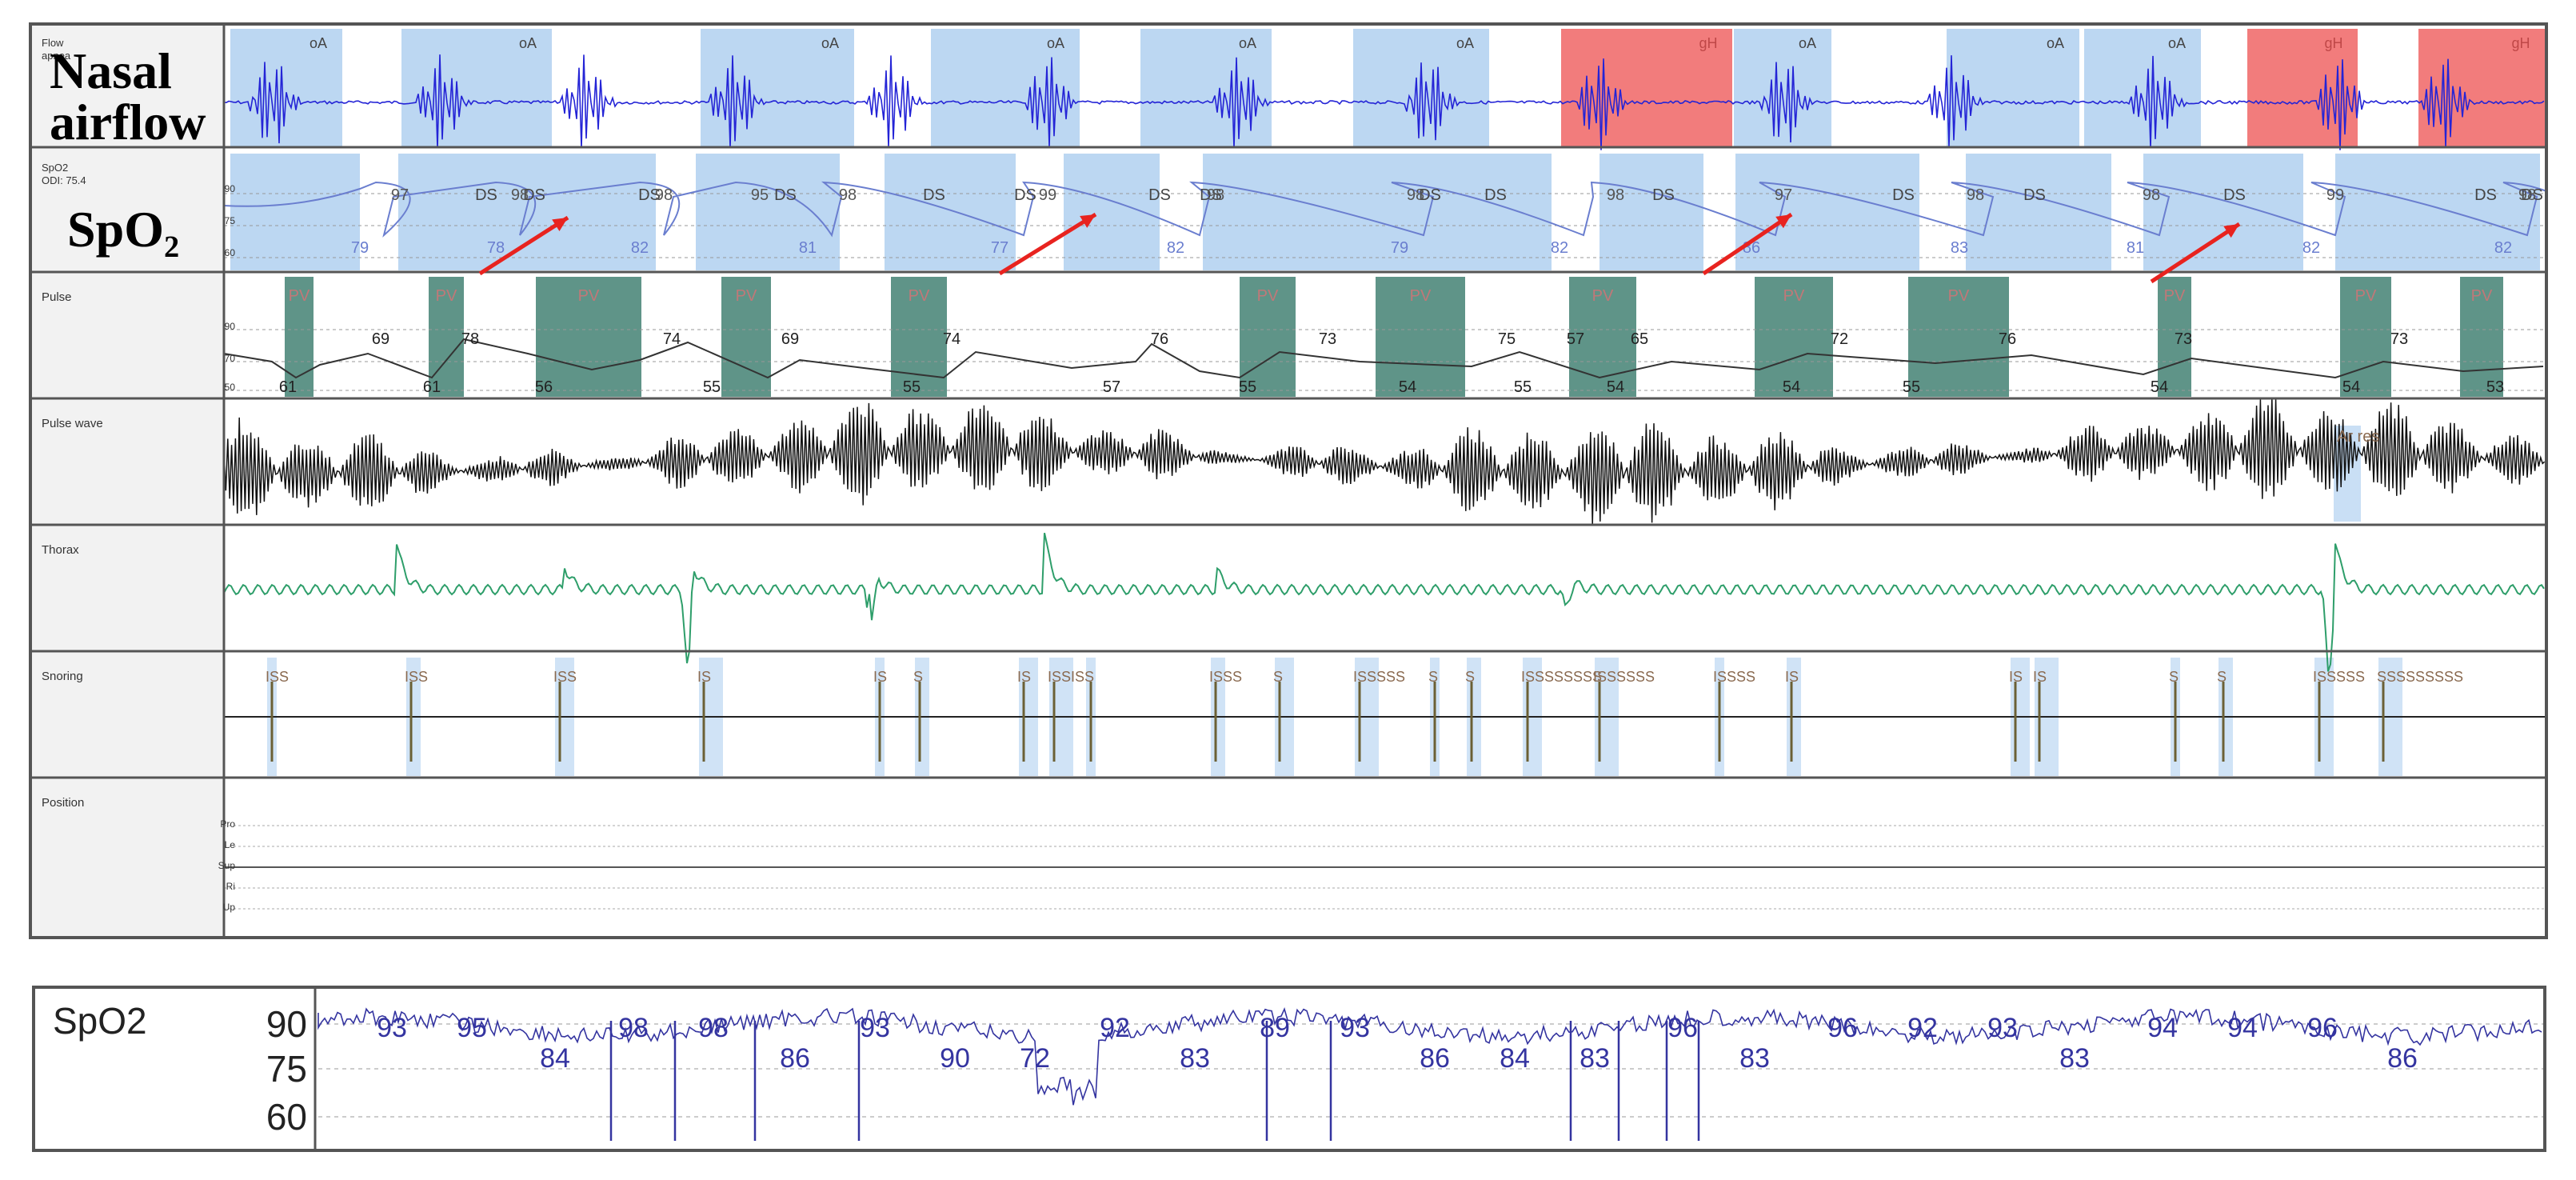 This screenshot has width=2576, height=1180. Describe the element at coordinates (2520, 43) in the screenshot. I see `flow-event-label: gH` at that location.